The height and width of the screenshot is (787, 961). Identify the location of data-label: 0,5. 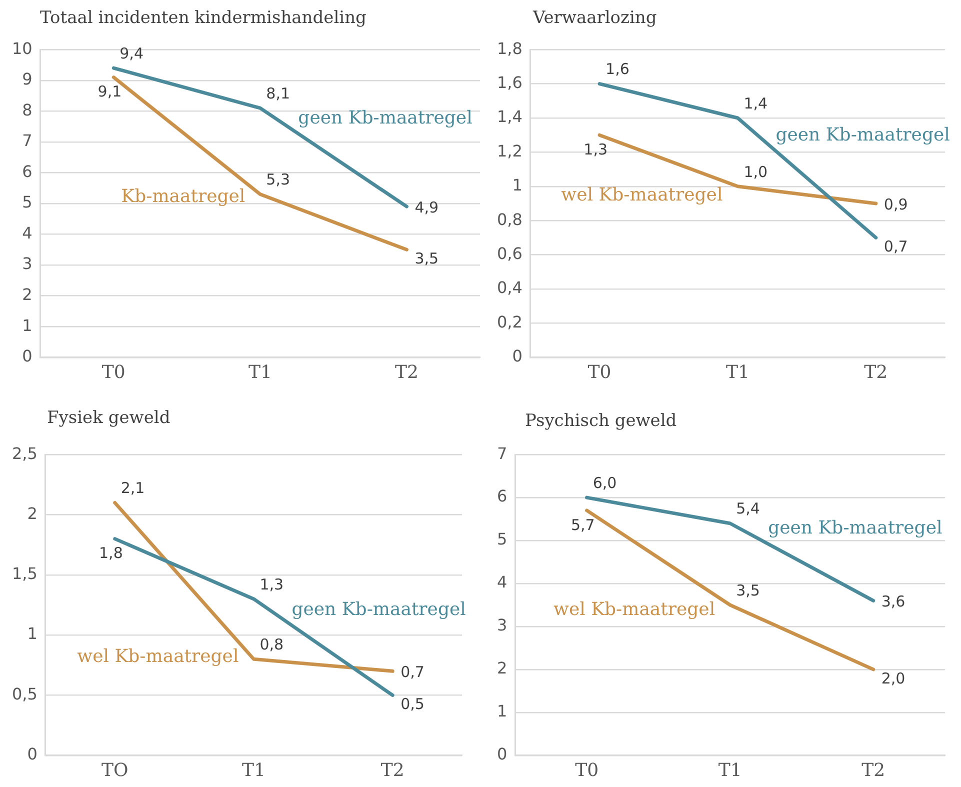
(412, 704).